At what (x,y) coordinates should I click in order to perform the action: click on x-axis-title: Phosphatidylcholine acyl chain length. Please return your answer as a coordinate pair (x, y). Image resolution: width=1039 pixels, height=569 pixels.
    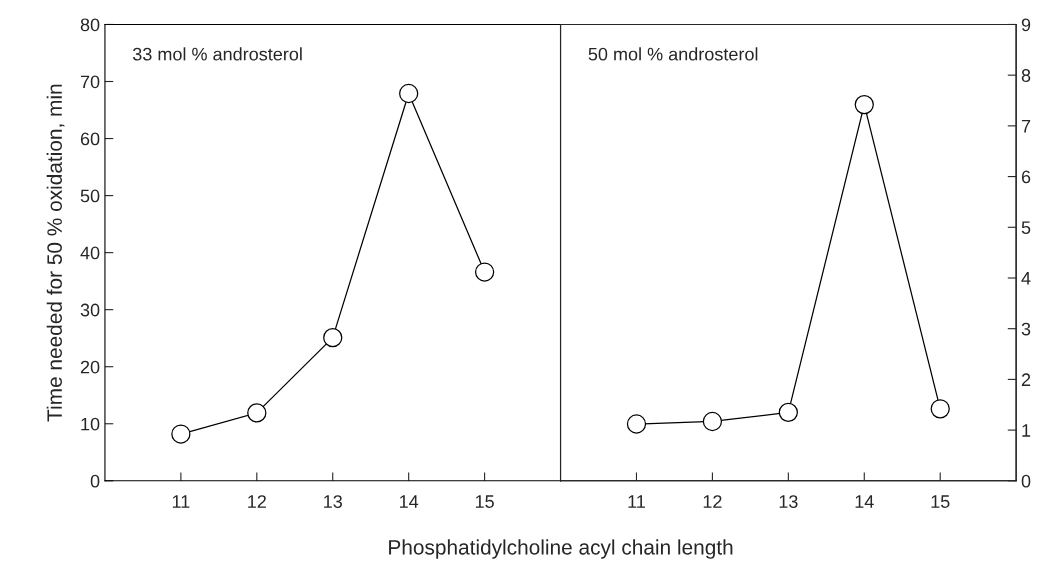
    Looking at the image, I should click on (561, 549).